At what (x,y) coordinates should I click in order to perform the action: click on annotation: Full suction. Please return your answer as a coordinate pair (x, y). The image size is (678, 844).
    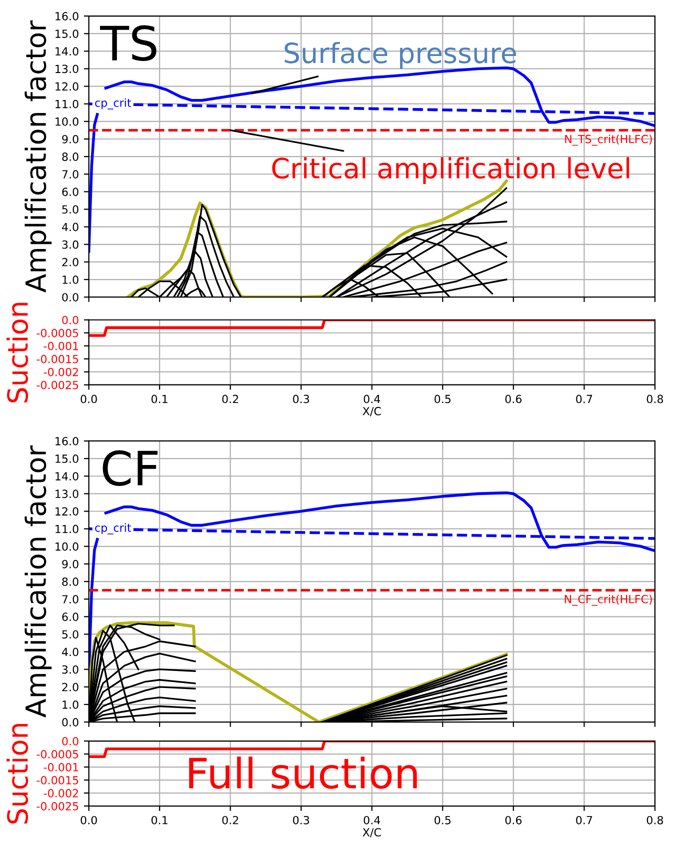
    Looking at the image, I should click on (303, 772).